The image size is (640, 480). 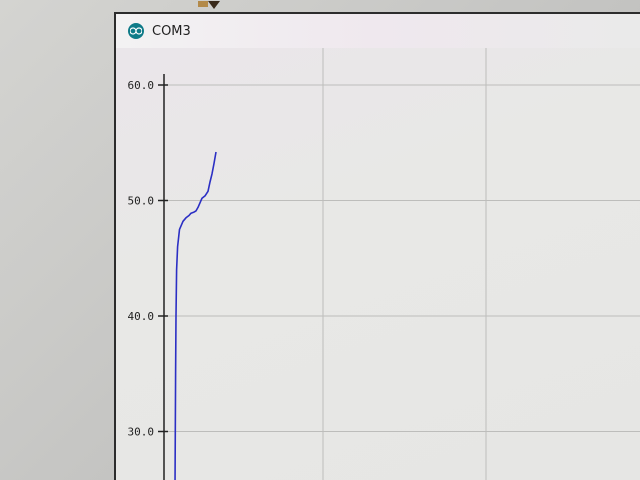 I want to click on window-title: COM3, so click(x=171, y=31).